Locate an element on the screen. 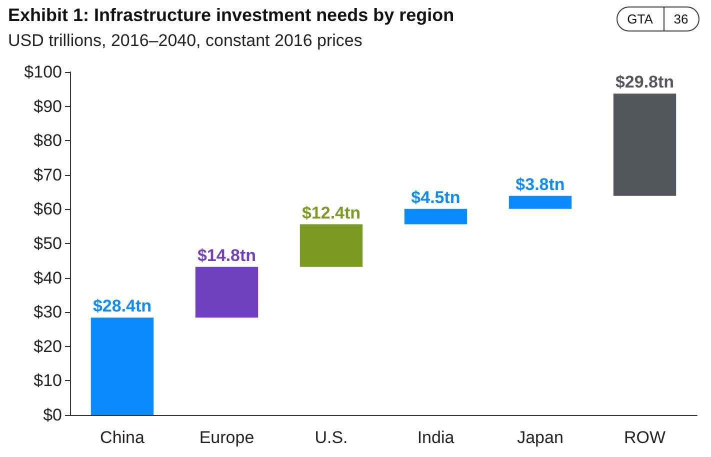  data-label: $14.8tn is located at coordinates (226, 255).